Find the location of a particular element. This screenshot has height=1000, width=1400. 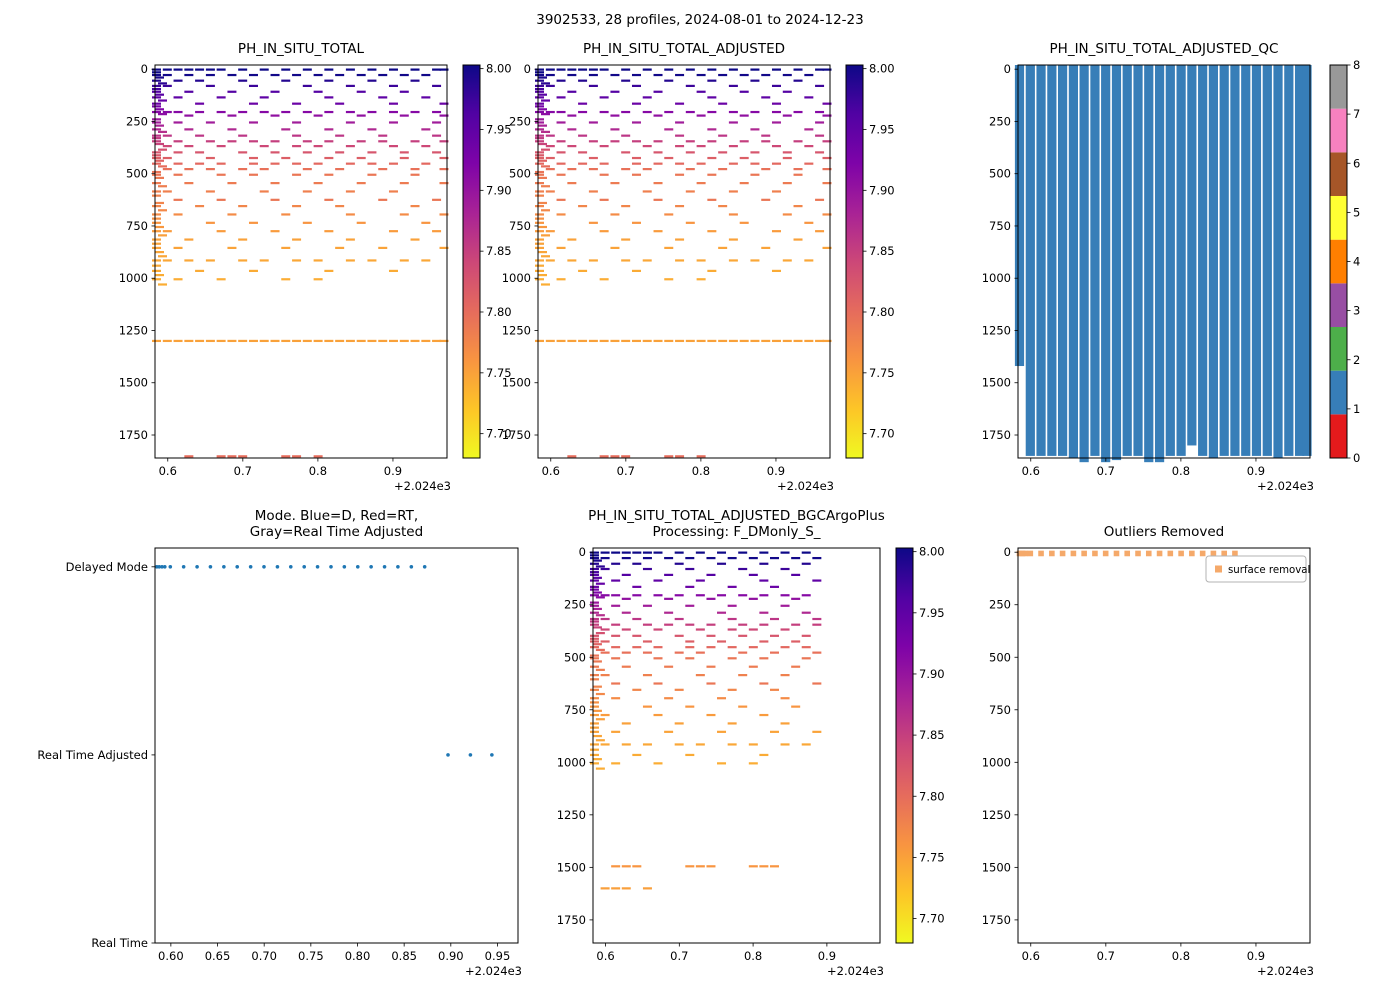

y-tick-label: 750 is located at coordinates (575, 710).